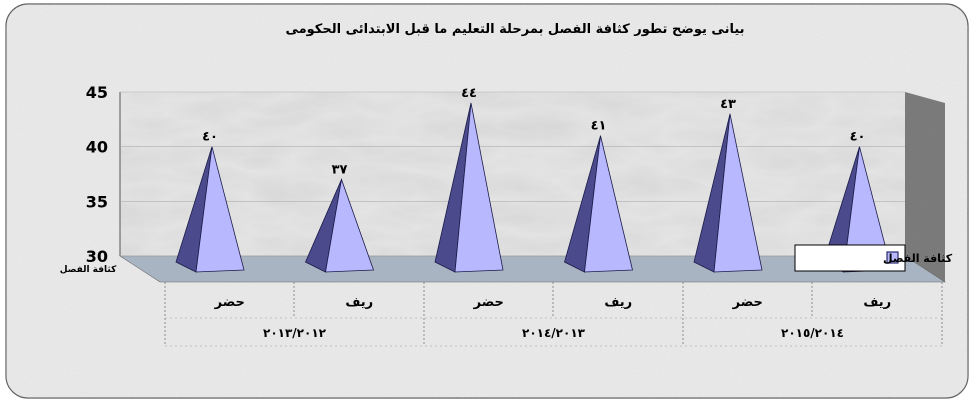  What do you see at coordinates (88, 270) in the screenshot?
I see `y-axis-label: كثافة الفصل` at bounding box center [88, 270].